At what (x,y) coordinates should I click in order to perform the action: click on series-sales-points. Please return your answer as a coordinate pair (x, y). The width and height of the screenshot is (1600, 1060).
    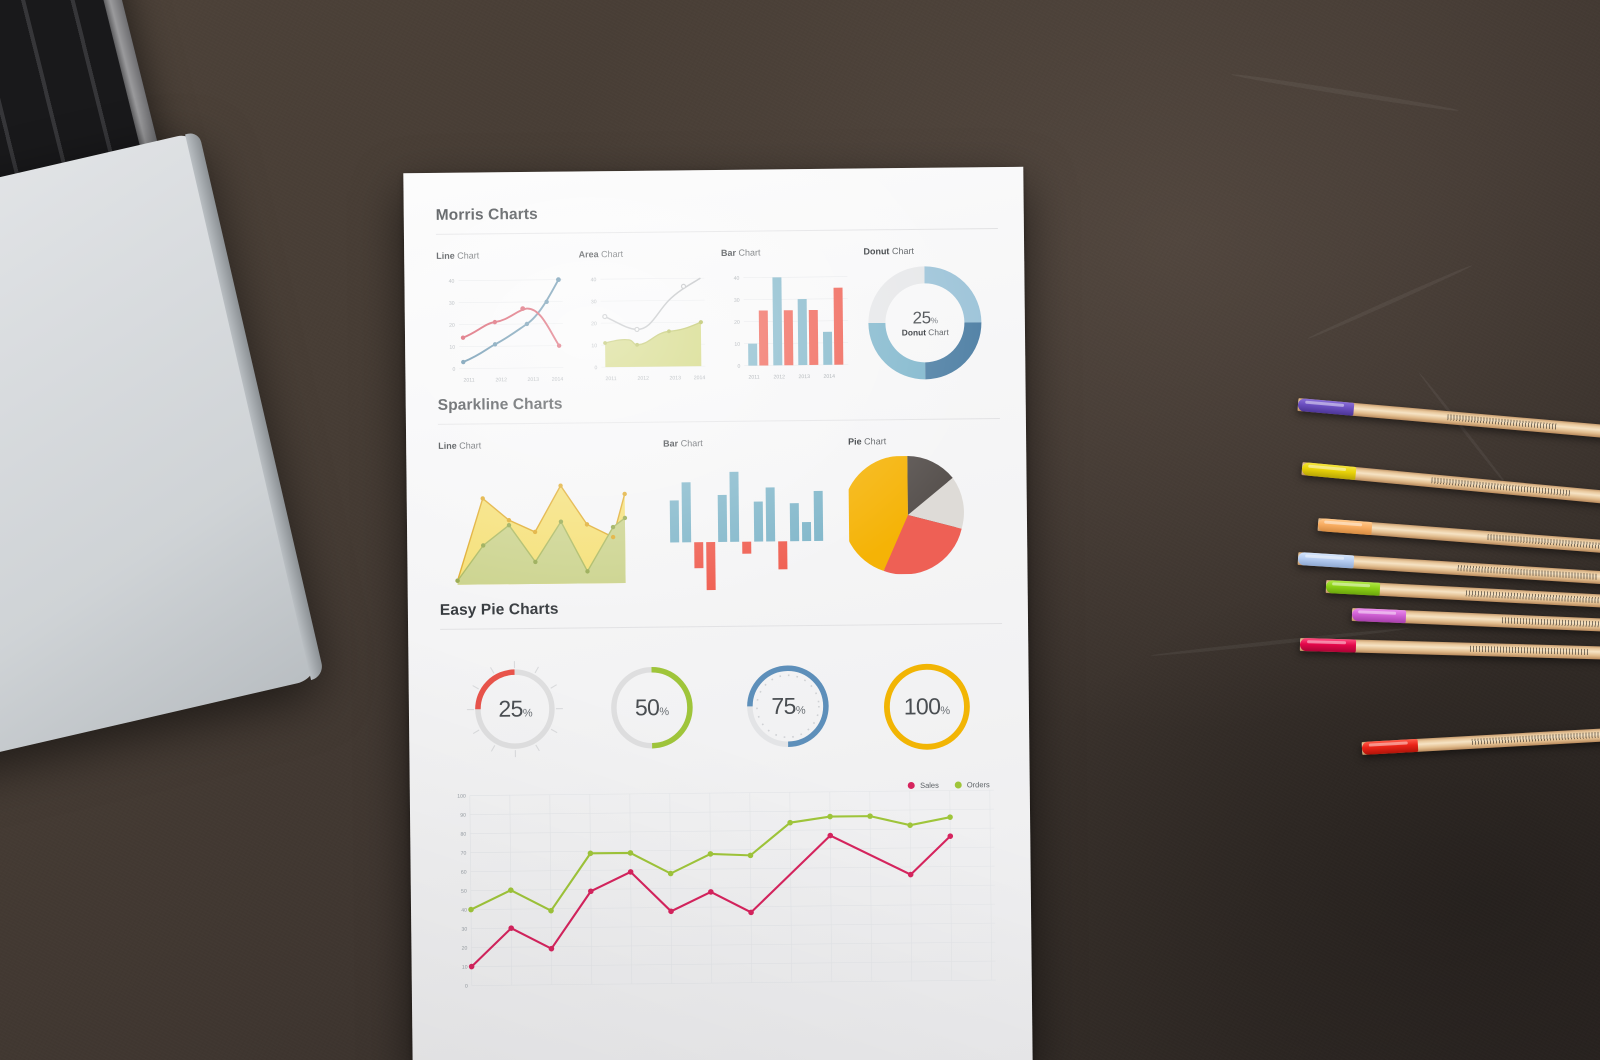
    Looking at the image, I should click on (711, 901).